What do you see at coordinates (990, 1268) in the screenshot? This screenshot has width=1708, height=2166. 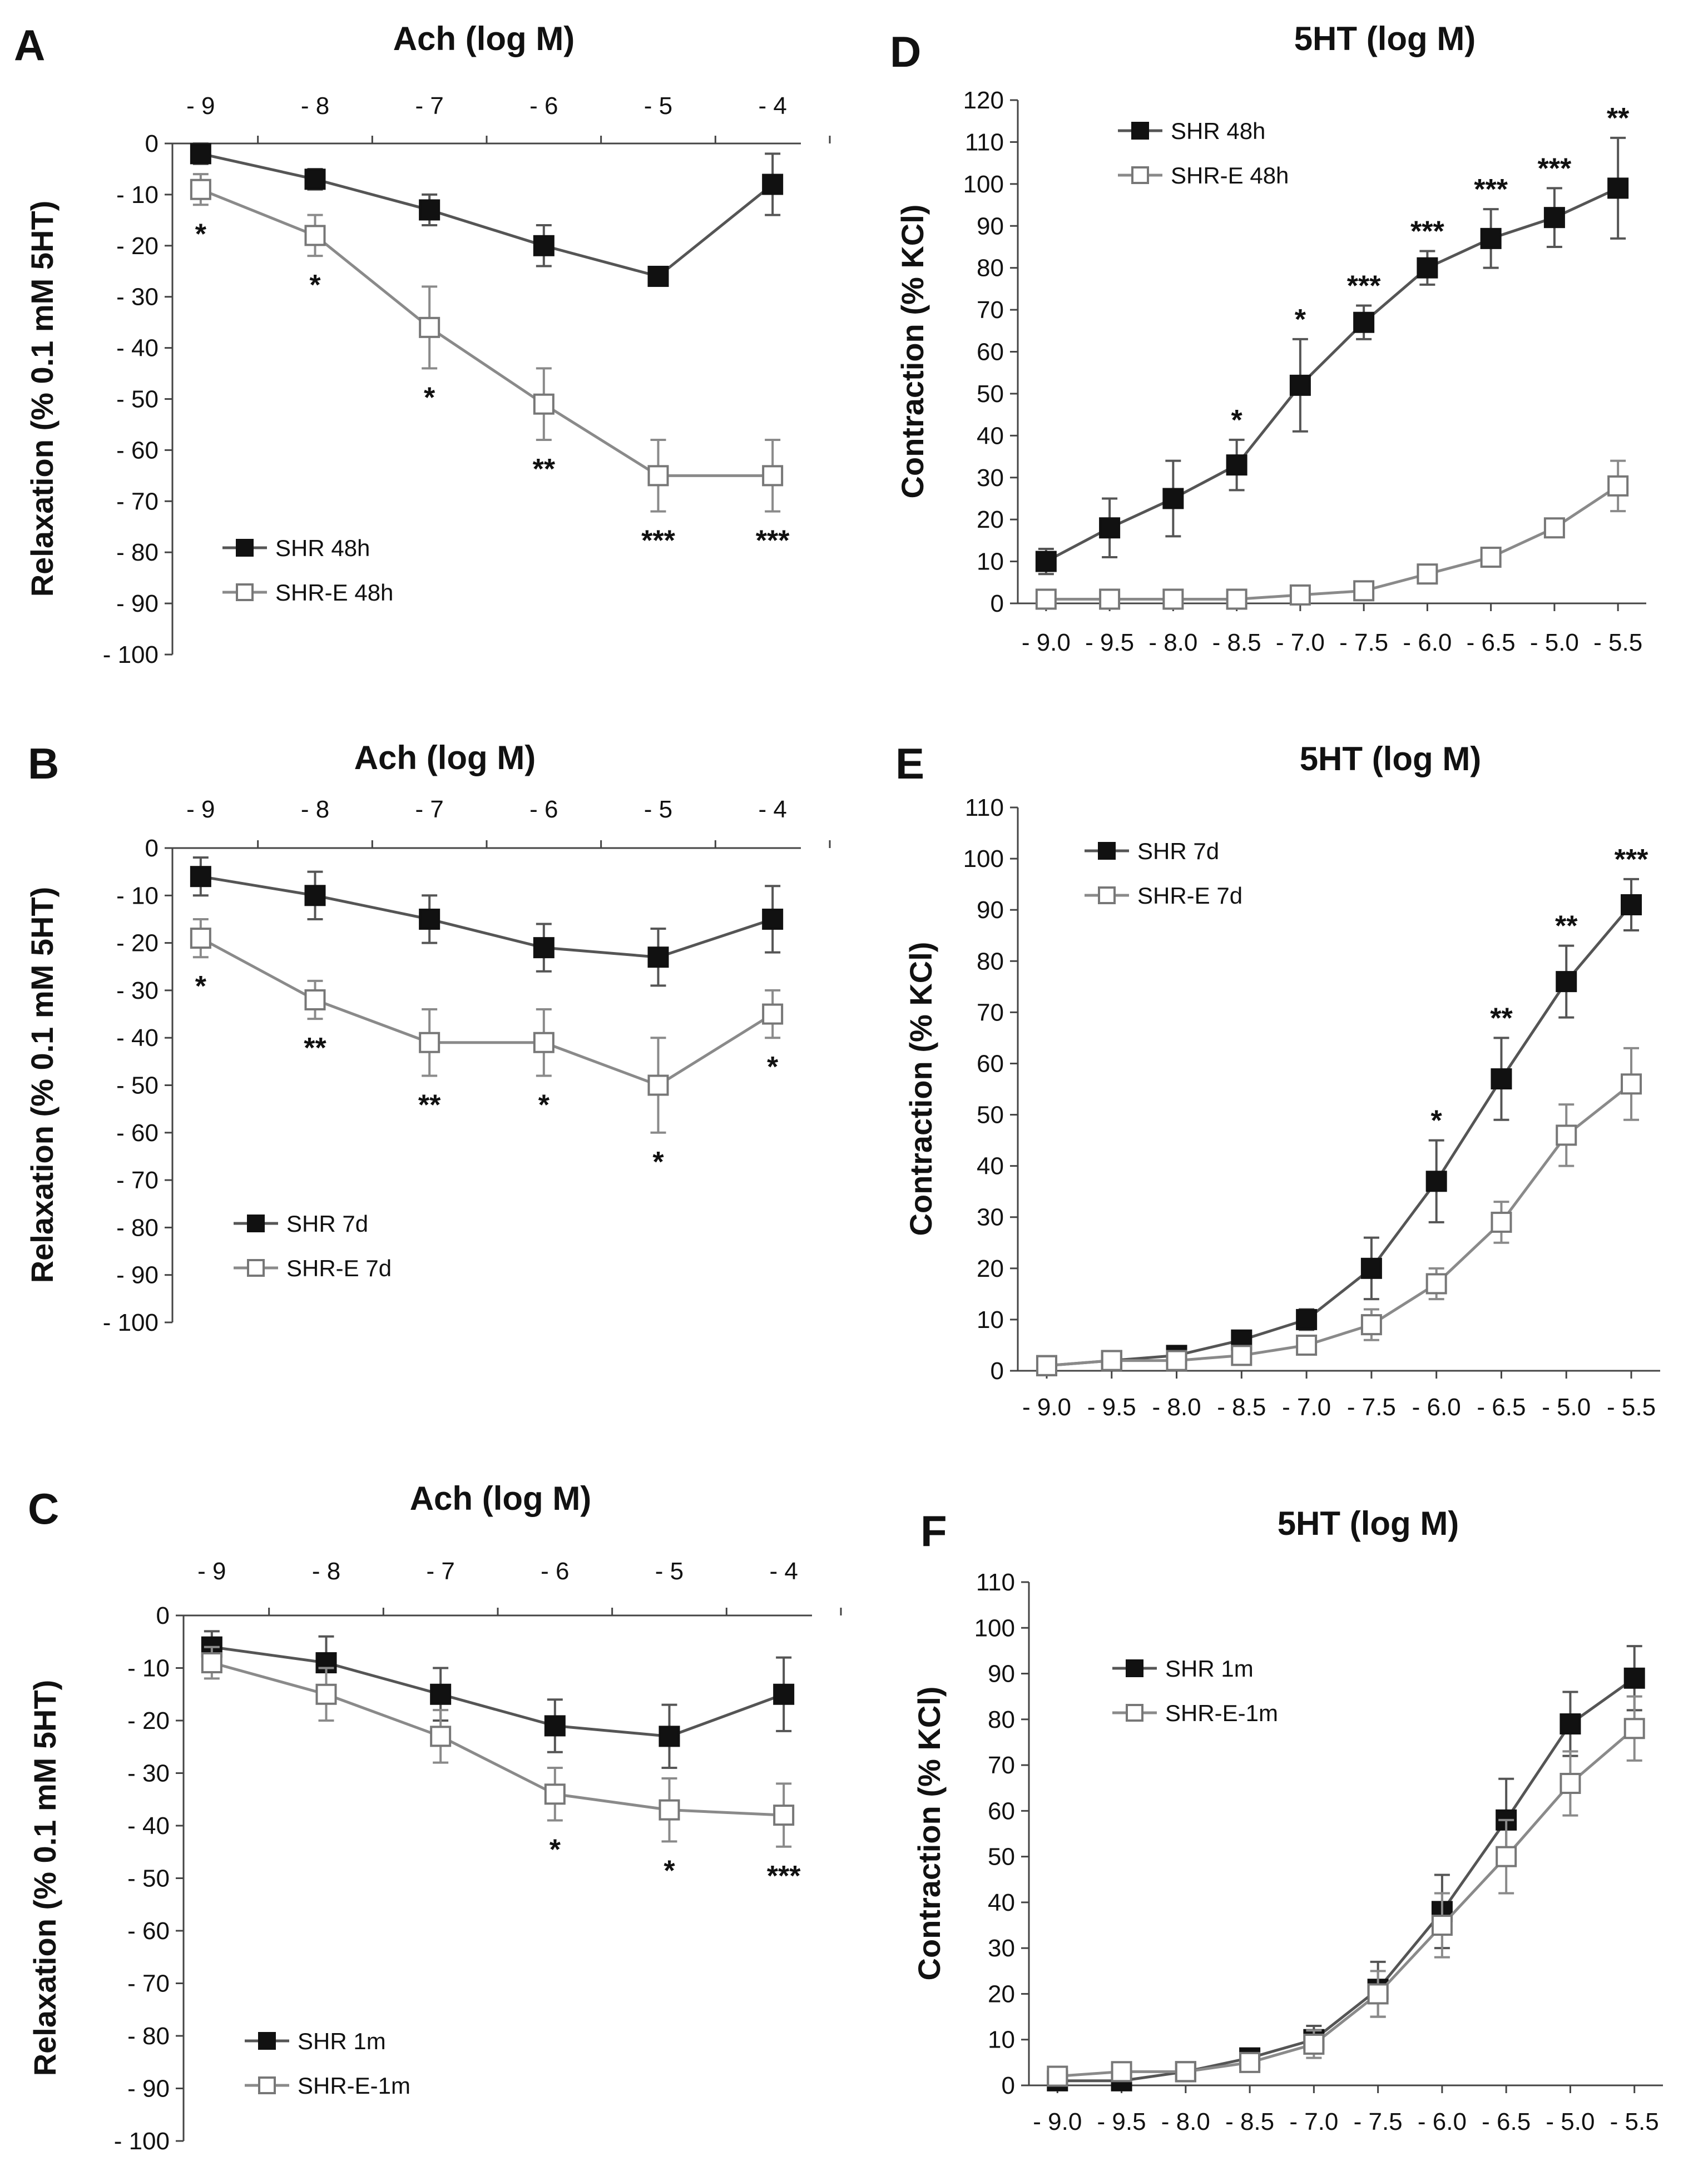 I see `y-tick-label: 20` at bounding box center [990, 1268].